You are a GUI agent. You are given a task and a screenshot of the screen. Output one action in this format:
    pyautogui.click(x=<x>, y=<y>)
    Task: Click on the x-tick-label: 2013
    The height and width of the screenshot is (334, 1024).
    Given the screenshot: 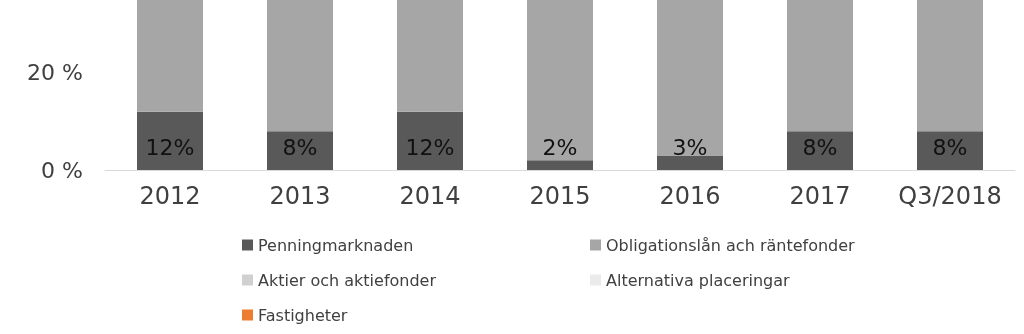 What is the action you would take?
    pyautogui.click(x=300, y=196)
    